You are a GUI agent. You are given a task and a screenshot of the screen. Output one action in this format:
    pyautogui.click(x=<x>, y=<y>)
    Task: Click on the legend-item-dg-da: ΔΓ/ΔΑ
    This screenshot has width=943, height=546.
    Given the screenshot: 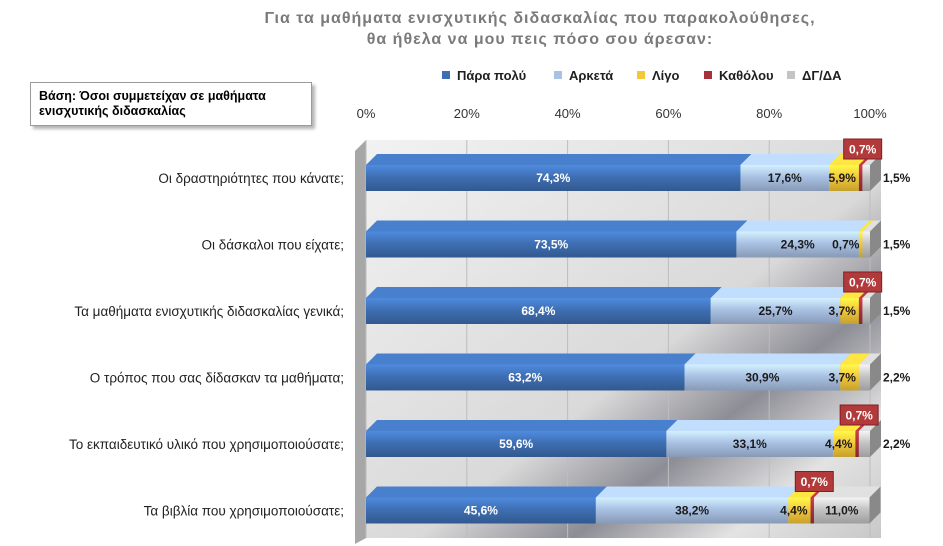 What is the action you would take?
    pyautogui.click(x=814, y=75)
    